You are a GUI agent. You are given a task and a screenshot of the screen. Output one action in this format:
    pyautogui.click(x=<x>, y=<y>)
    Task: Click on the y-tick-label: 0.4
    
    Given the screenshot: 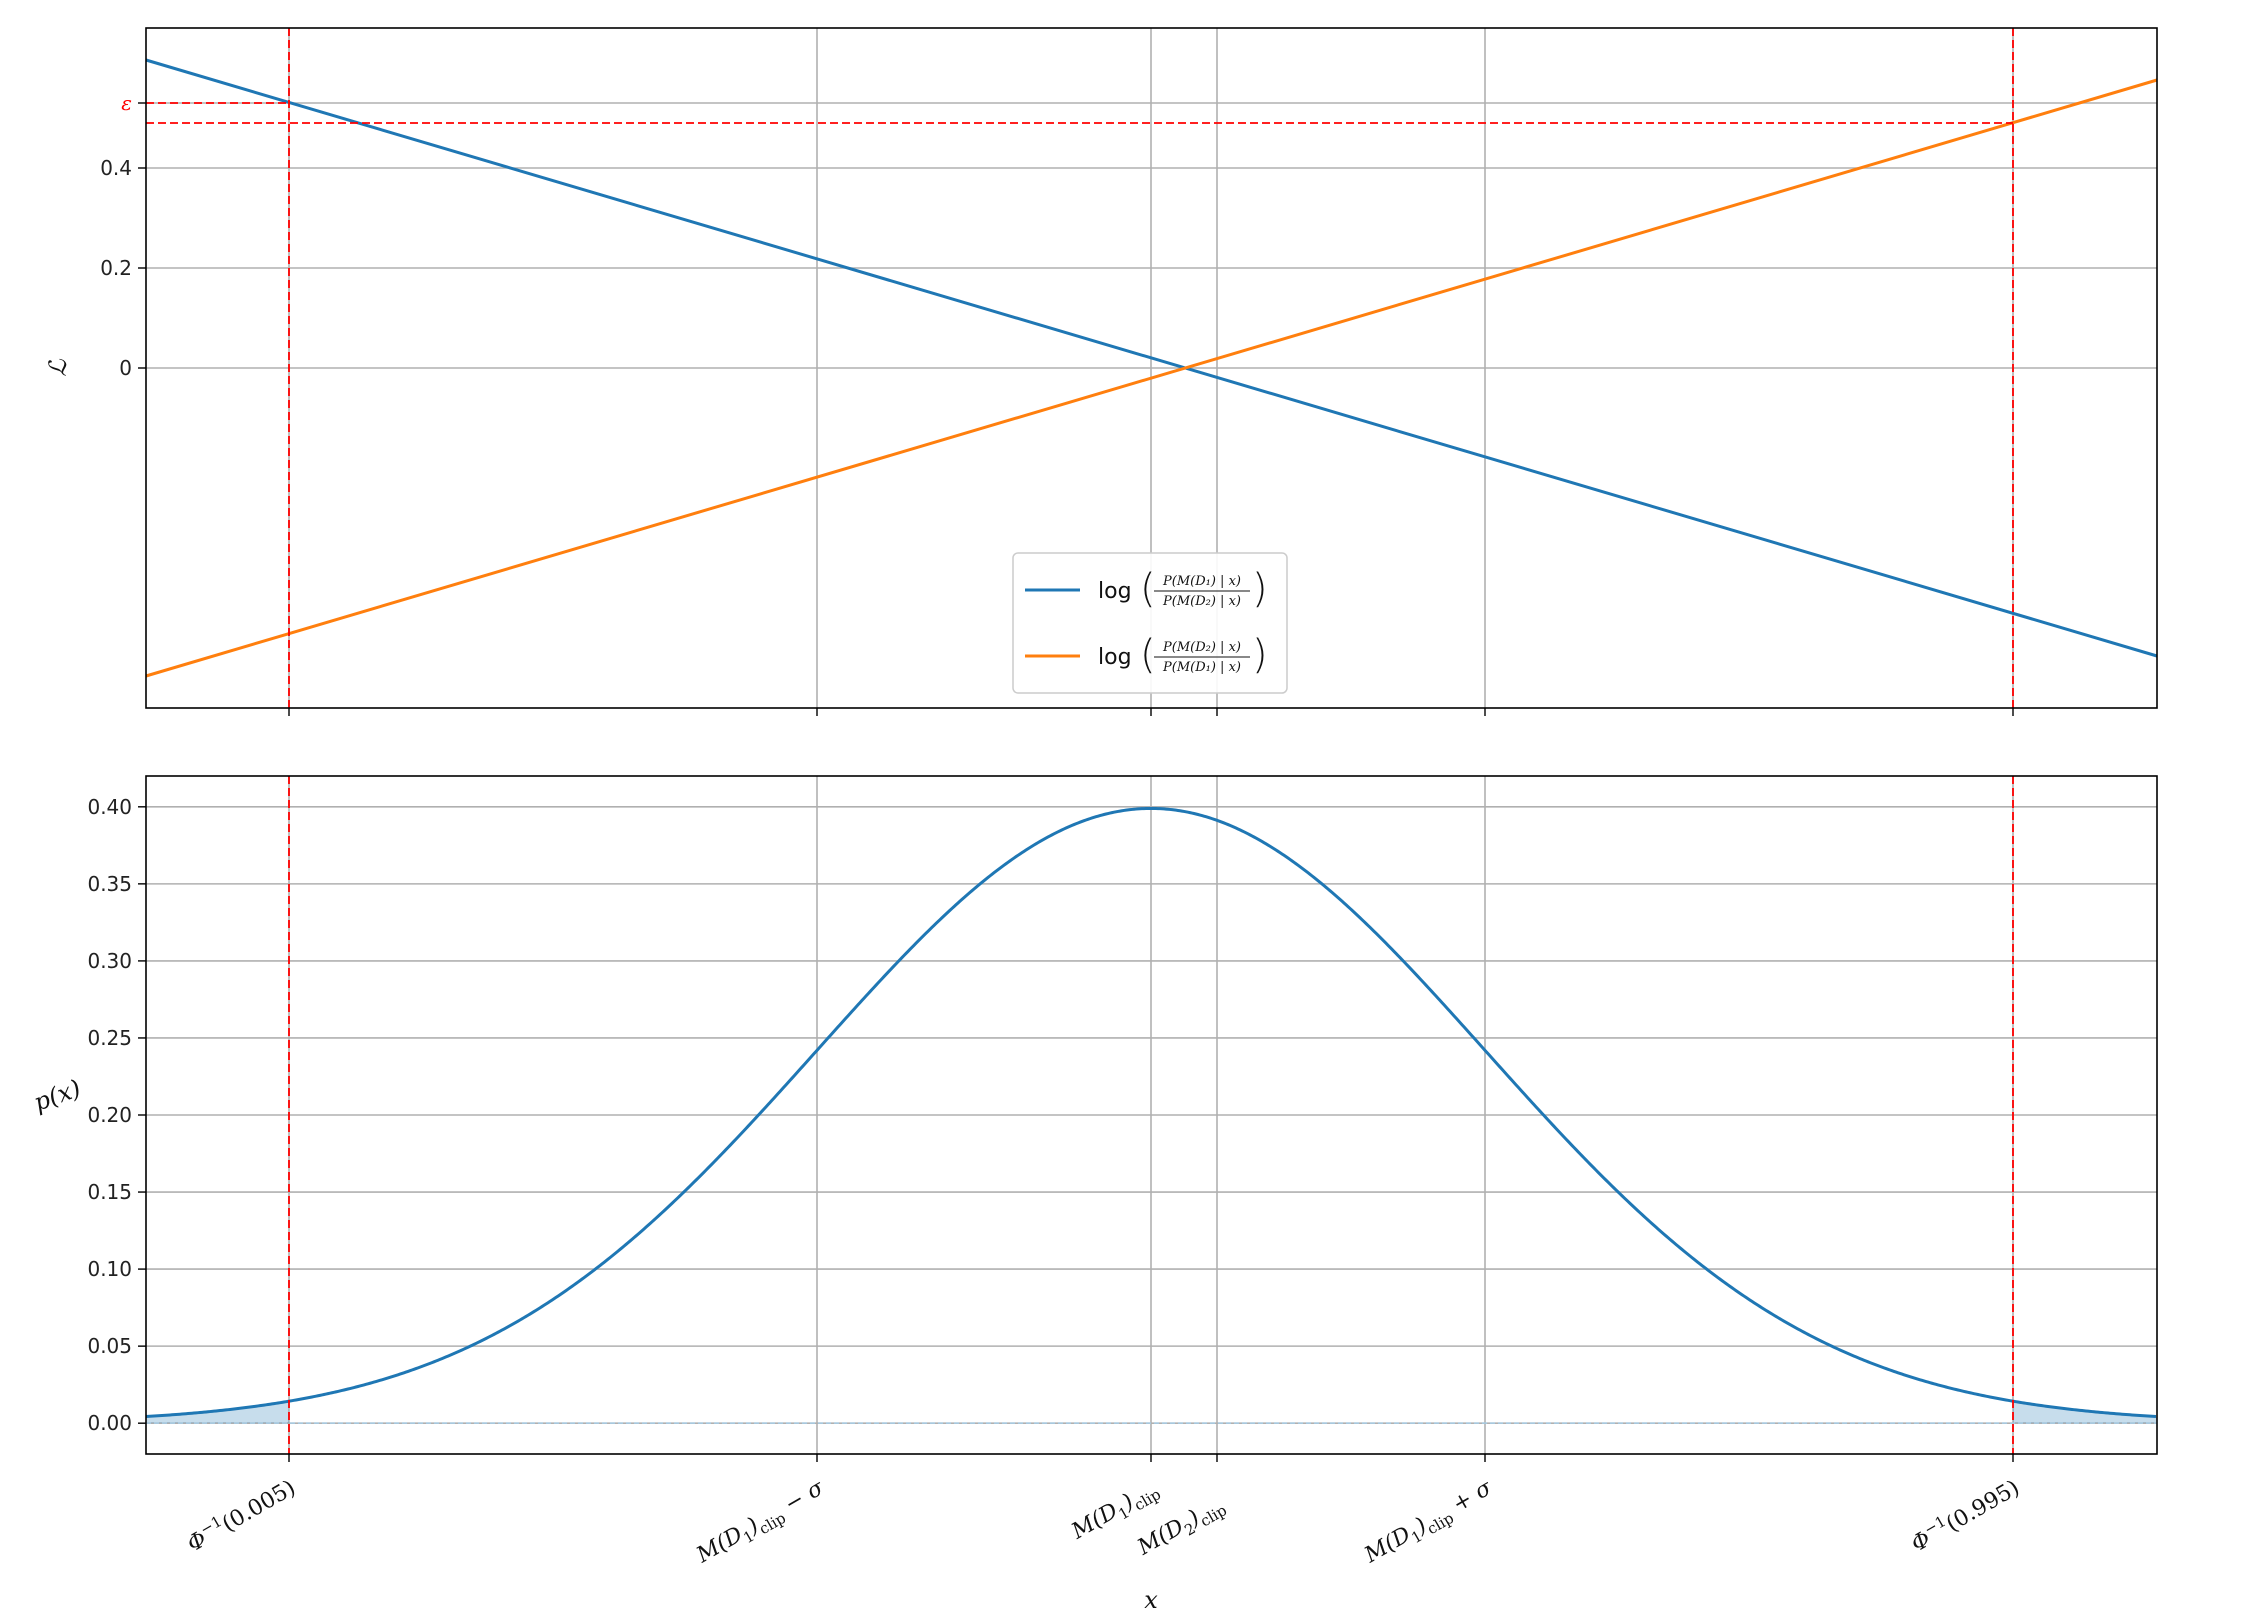 What is the action you would take?
    pyautogui.click(x=116, y=168)
    